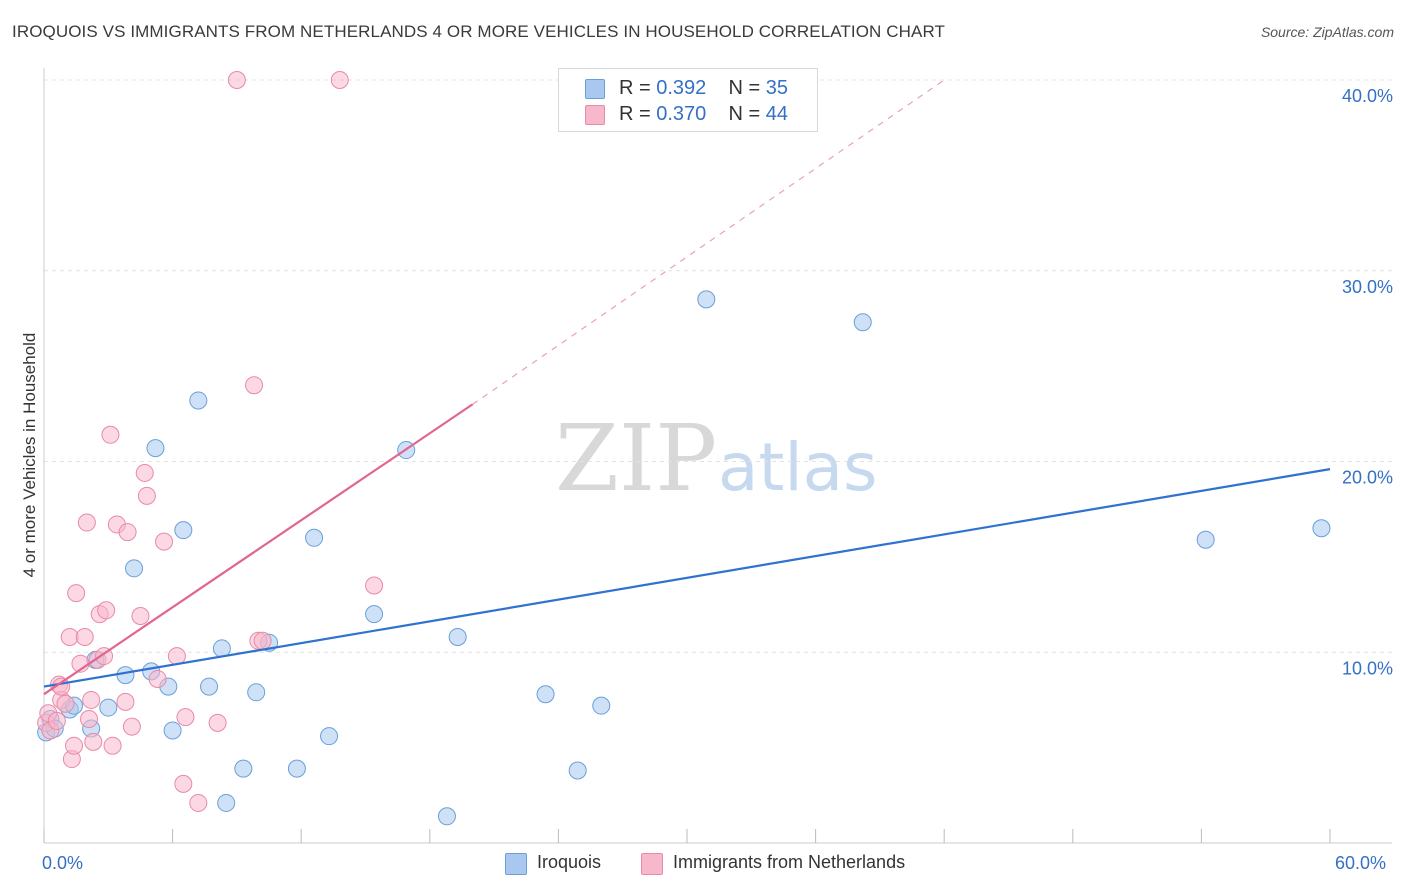 This screenshot has height=892, width=1406. Describe the element at coordinates (1327, 32) in the screenshot. I see `source-credit: Source: ZipAtlas.com` at that location.